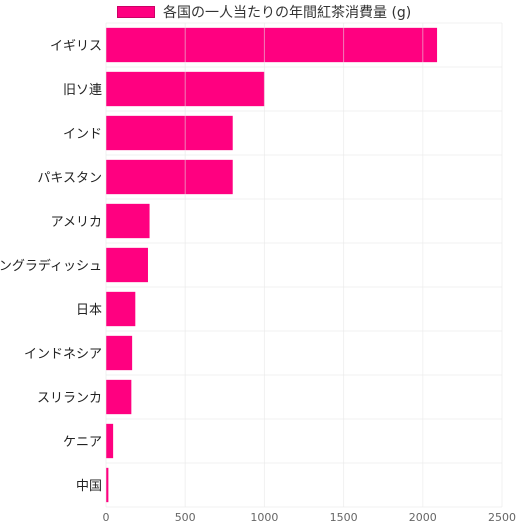 The width and height of the screenshot is (518, 524). What do you see at coordinates (185, 517) in the screenshot?
I see `x-tick-label: 500` at bounding box center [185, 517].